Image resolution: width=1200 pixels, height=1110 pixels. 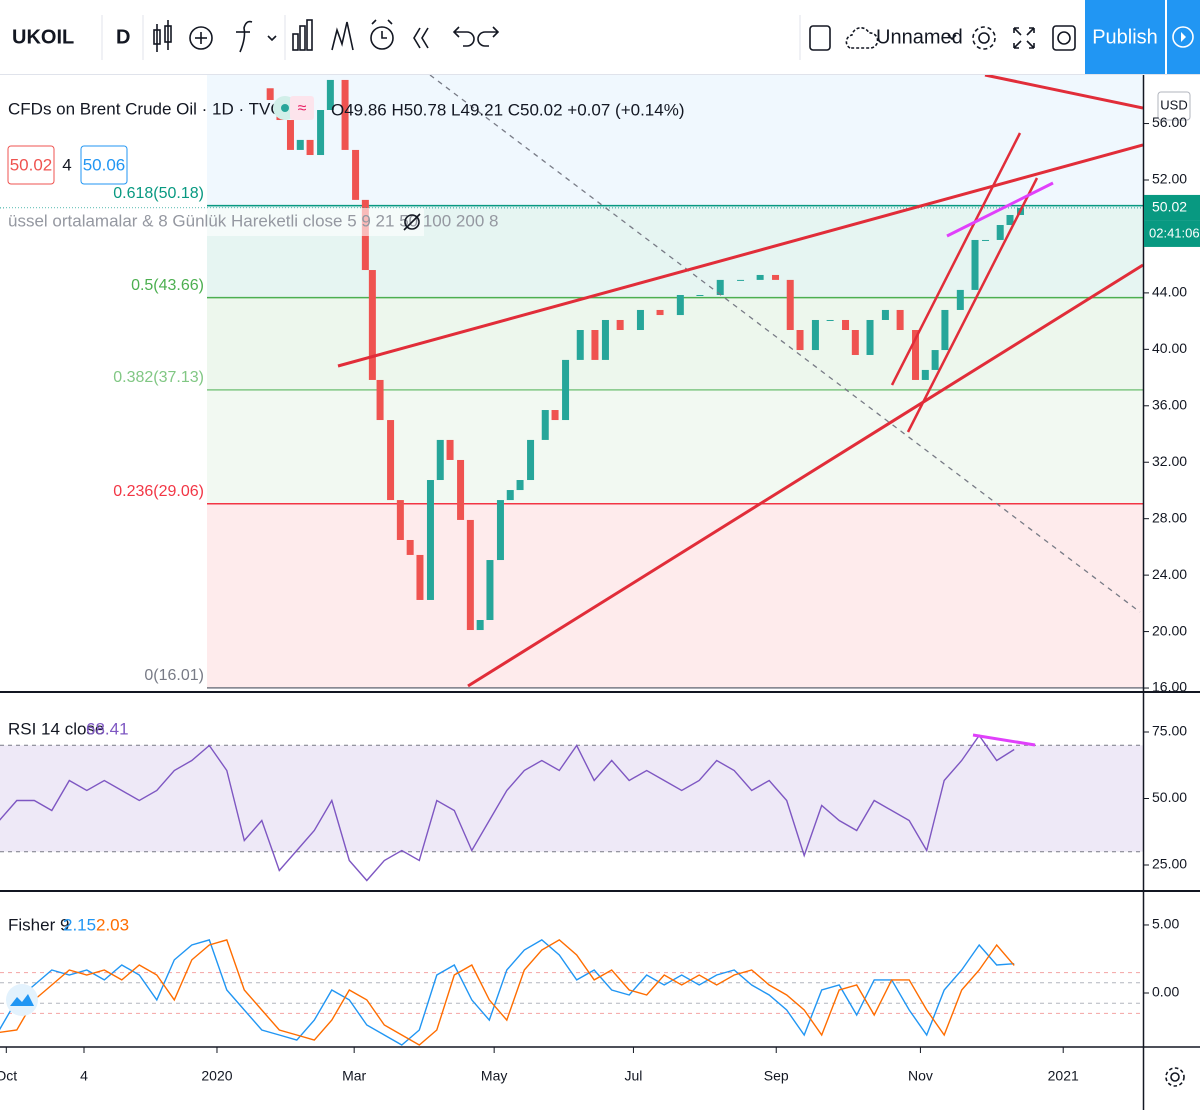 What do you see at coordinates (84, 1076) in the screenshot?
I see `x-tick-label: 4` at bounding box center [84, 1076].